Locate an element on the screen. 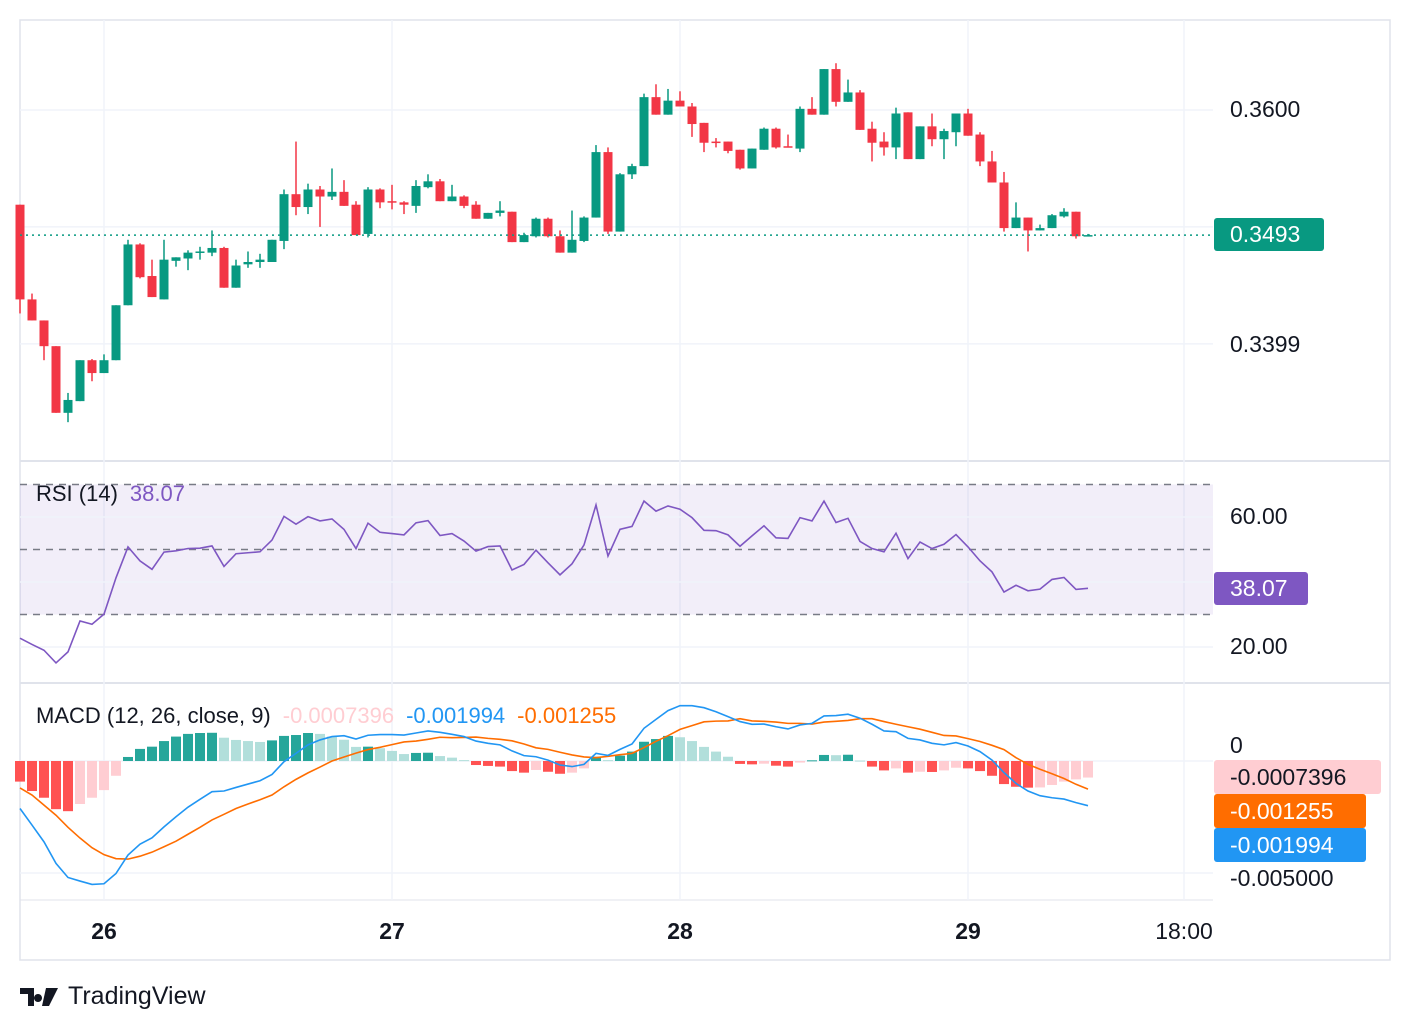 The image size is (1410, 1030). price-axis-label: 0.3399 is located at coordinates (1265, 344).